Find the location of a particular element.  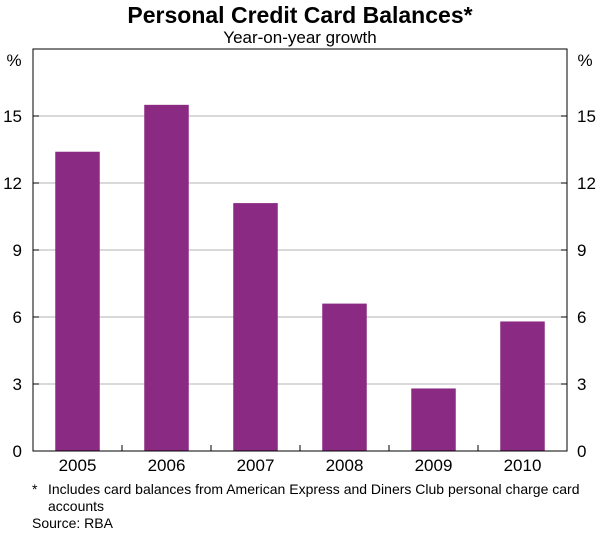

chart-title: Personal Credit Card Balances* is located at coordinates (300, 15).